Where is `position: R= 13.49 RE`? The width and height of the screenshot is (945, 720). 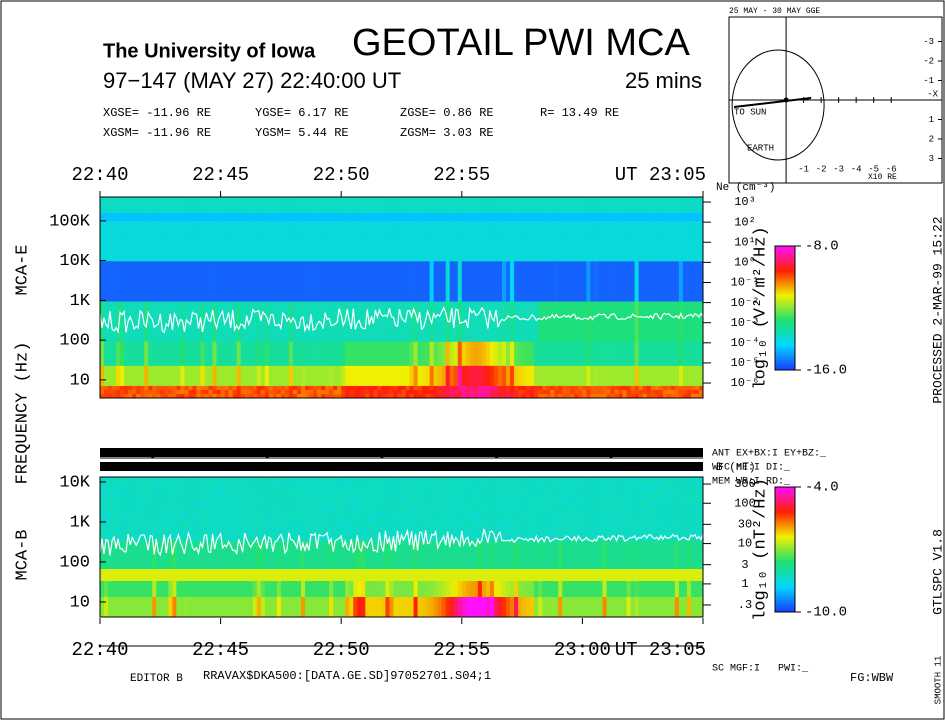 position: R= 13.49 RE is located at coordinates (579, 113).